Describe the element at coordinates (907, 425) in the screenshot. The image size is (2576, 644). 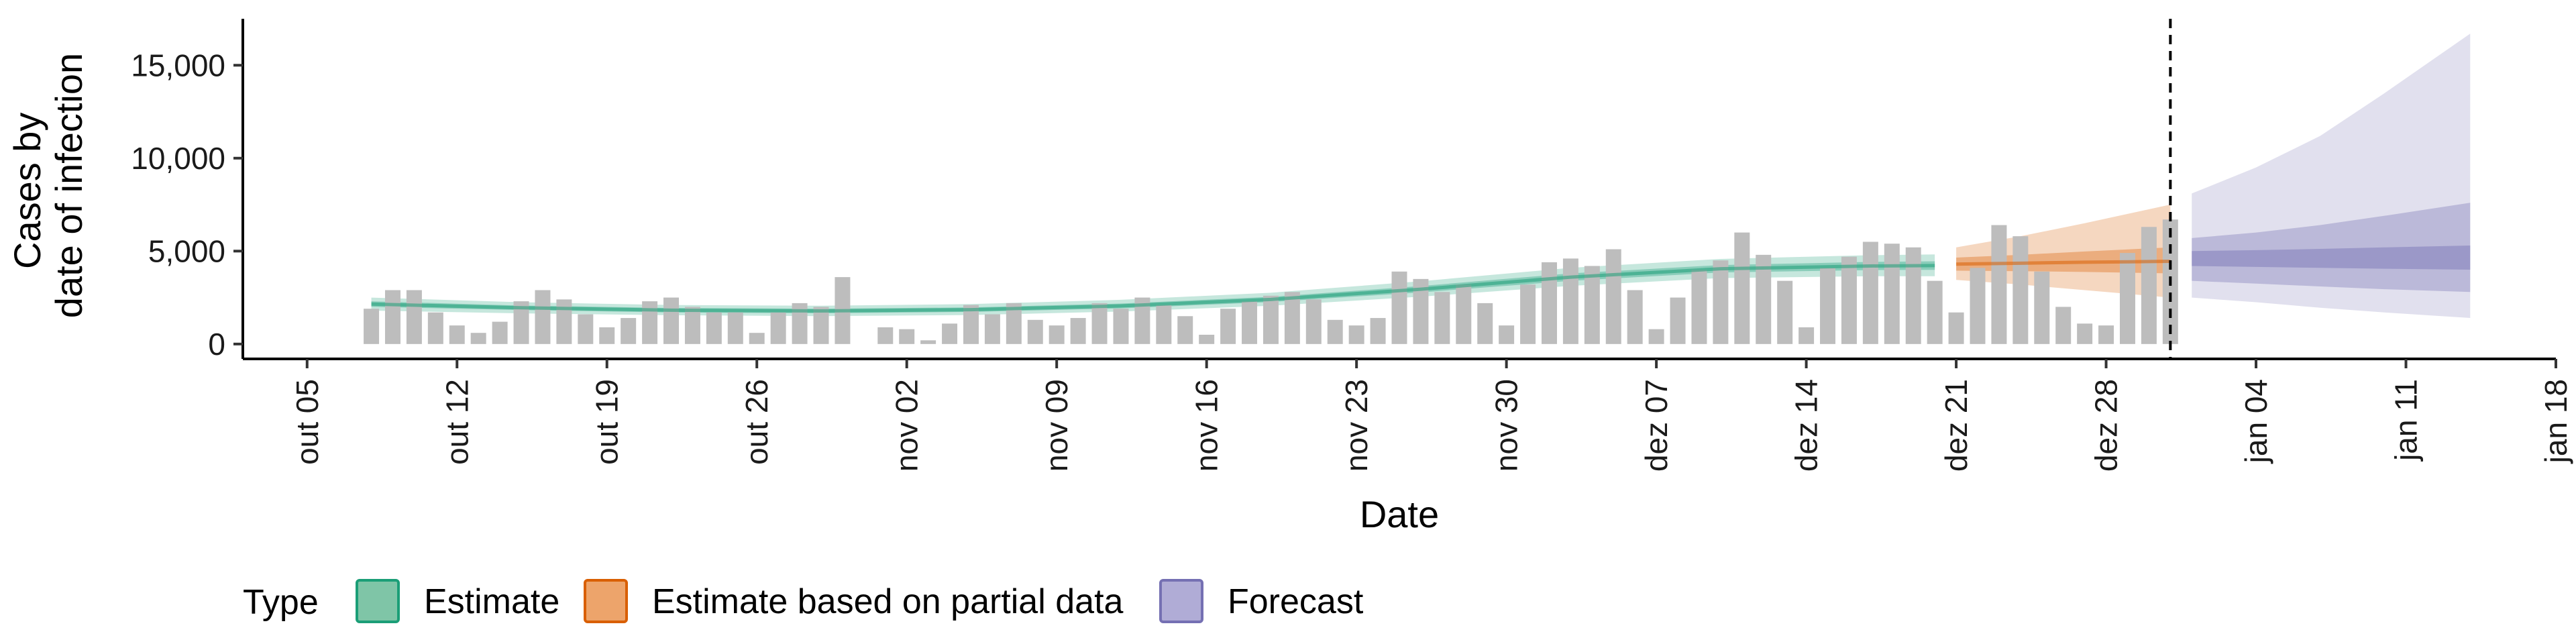
I see `x-tick-label: nov 02` at that location.